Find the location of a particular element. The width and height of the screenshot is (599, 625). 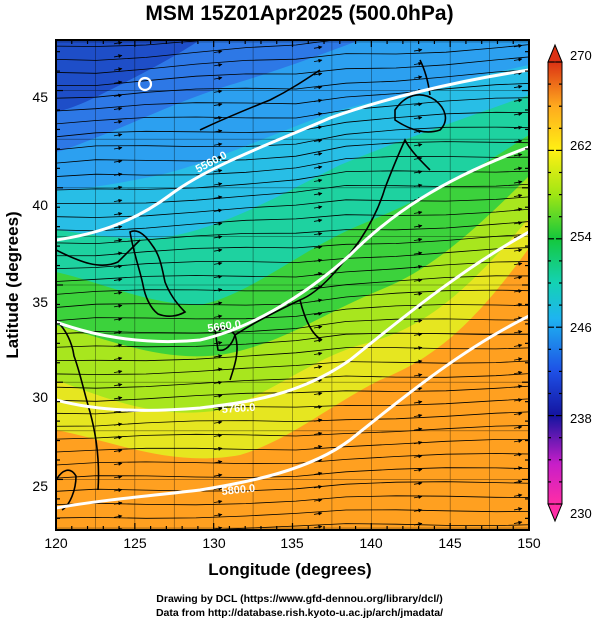

russia-coastline is located at coordinates (260, 100).